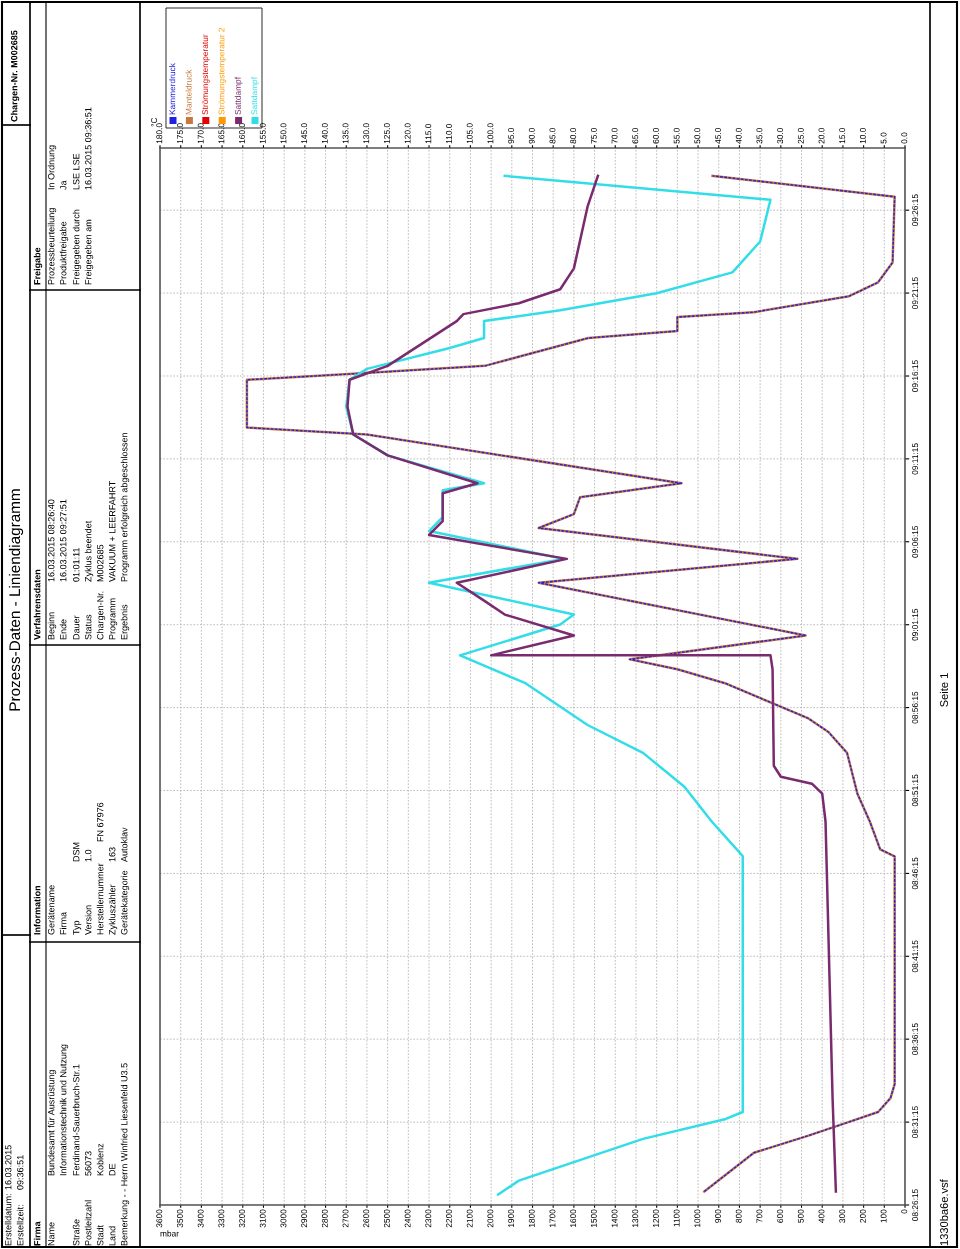 This screenshot has width=960, height=1249. I want to click on x-tick-label: 1100, so click(676, 1218).